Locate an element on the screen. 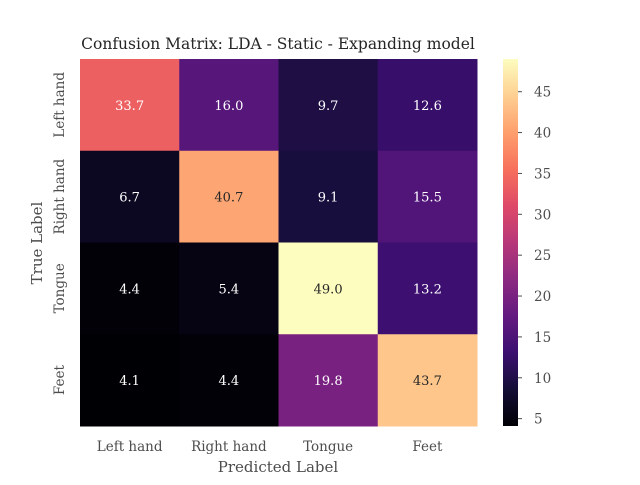 The image size is (640, 485). cell-value-label: 15.5 is located at coordinates (427, 198).